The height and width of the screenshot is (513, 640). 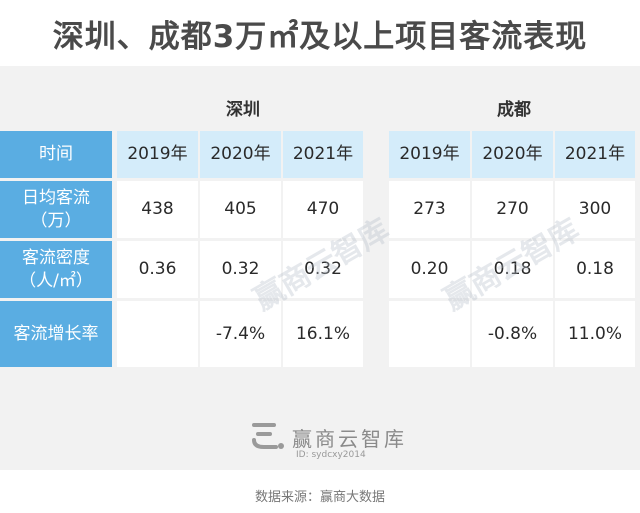 What do you see at coordinates (56, 280) in the screenshot?
I see `row-label-line: （人/㎡）` at bounding box center [56, 280].